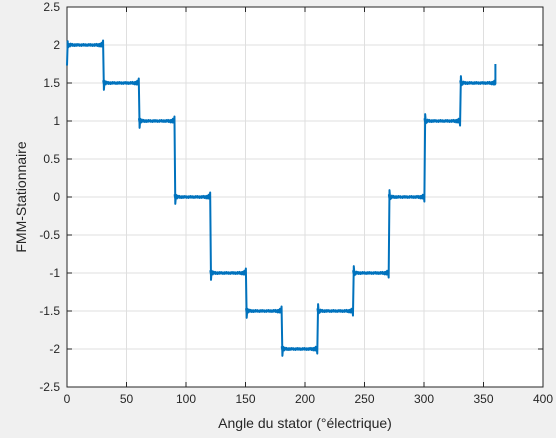 The height and width of the screenshot is (438, 556). I want to click on y-tick-label: -2, so click(54, 349).